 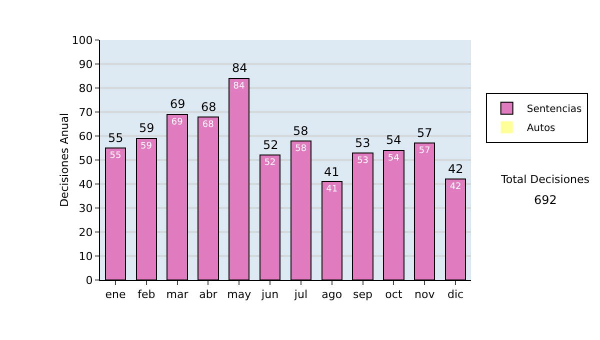 I want to click on total-label: 54, so click(x=394, y=140).